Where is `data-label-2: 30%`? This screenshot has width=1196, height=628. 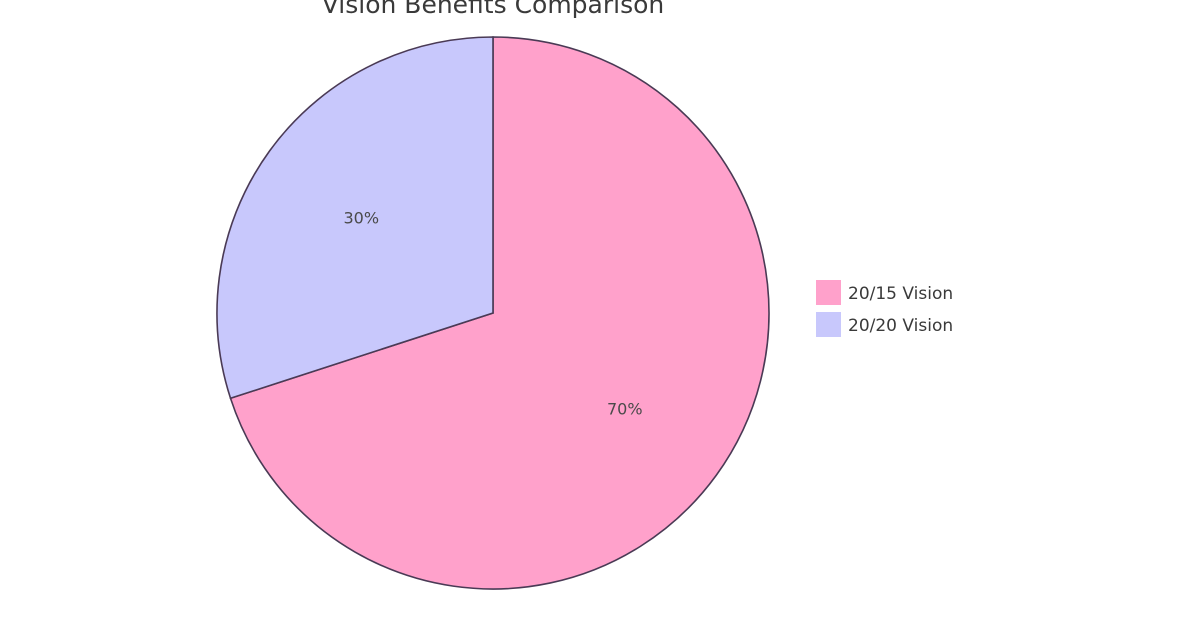
data-label-2: 30% is located at coordinates (361, 217).